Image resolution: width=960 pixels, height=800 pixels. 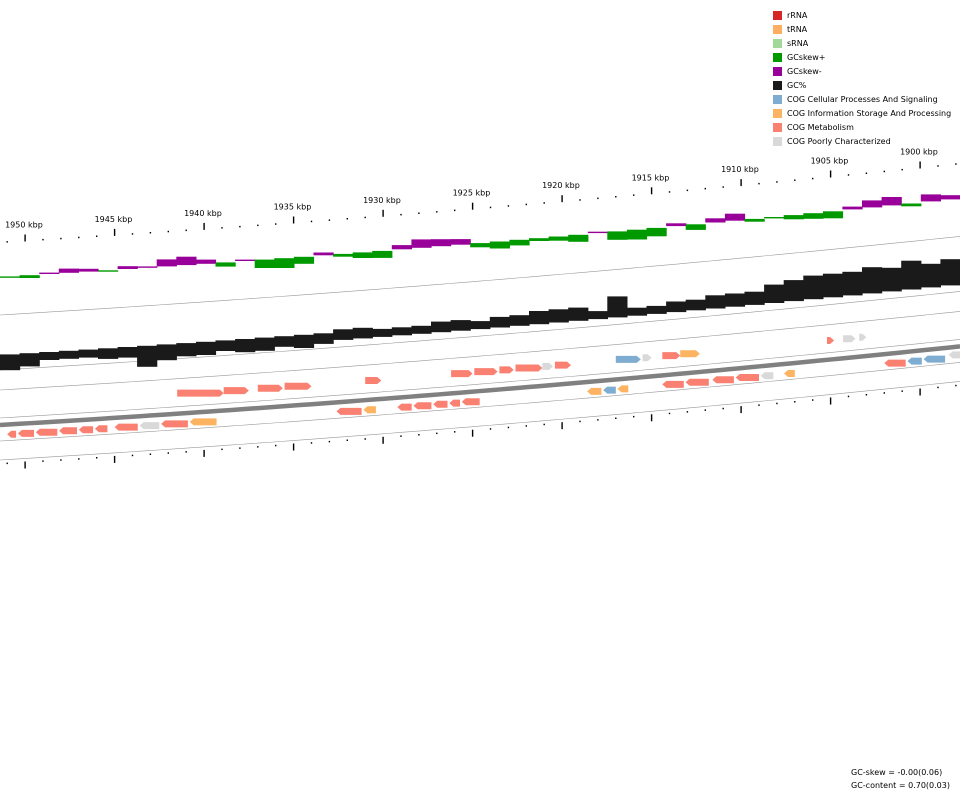 I want to click on feature-track, so click(x=483, y=385).